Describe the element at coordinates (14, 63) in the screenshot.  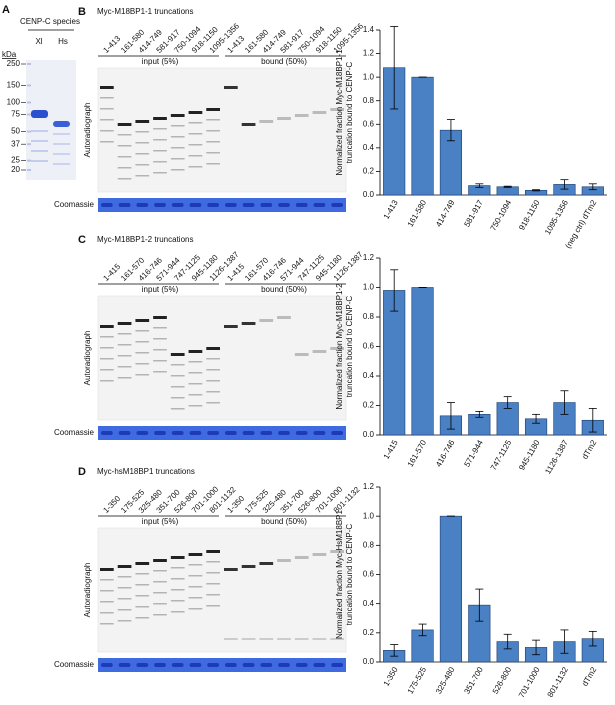
I see `marker-label: 250` at that location.